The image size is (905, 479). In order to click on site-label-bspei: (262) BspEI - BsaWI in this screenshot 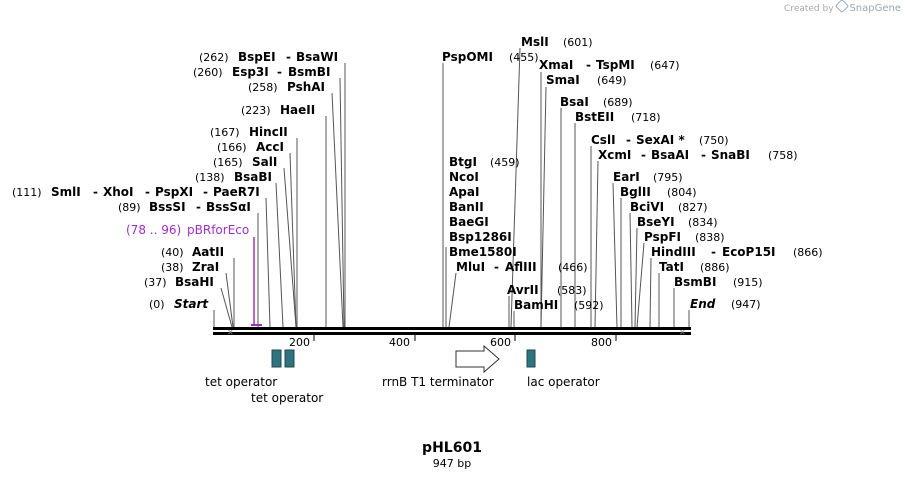, I will do `click(268, 55)`.